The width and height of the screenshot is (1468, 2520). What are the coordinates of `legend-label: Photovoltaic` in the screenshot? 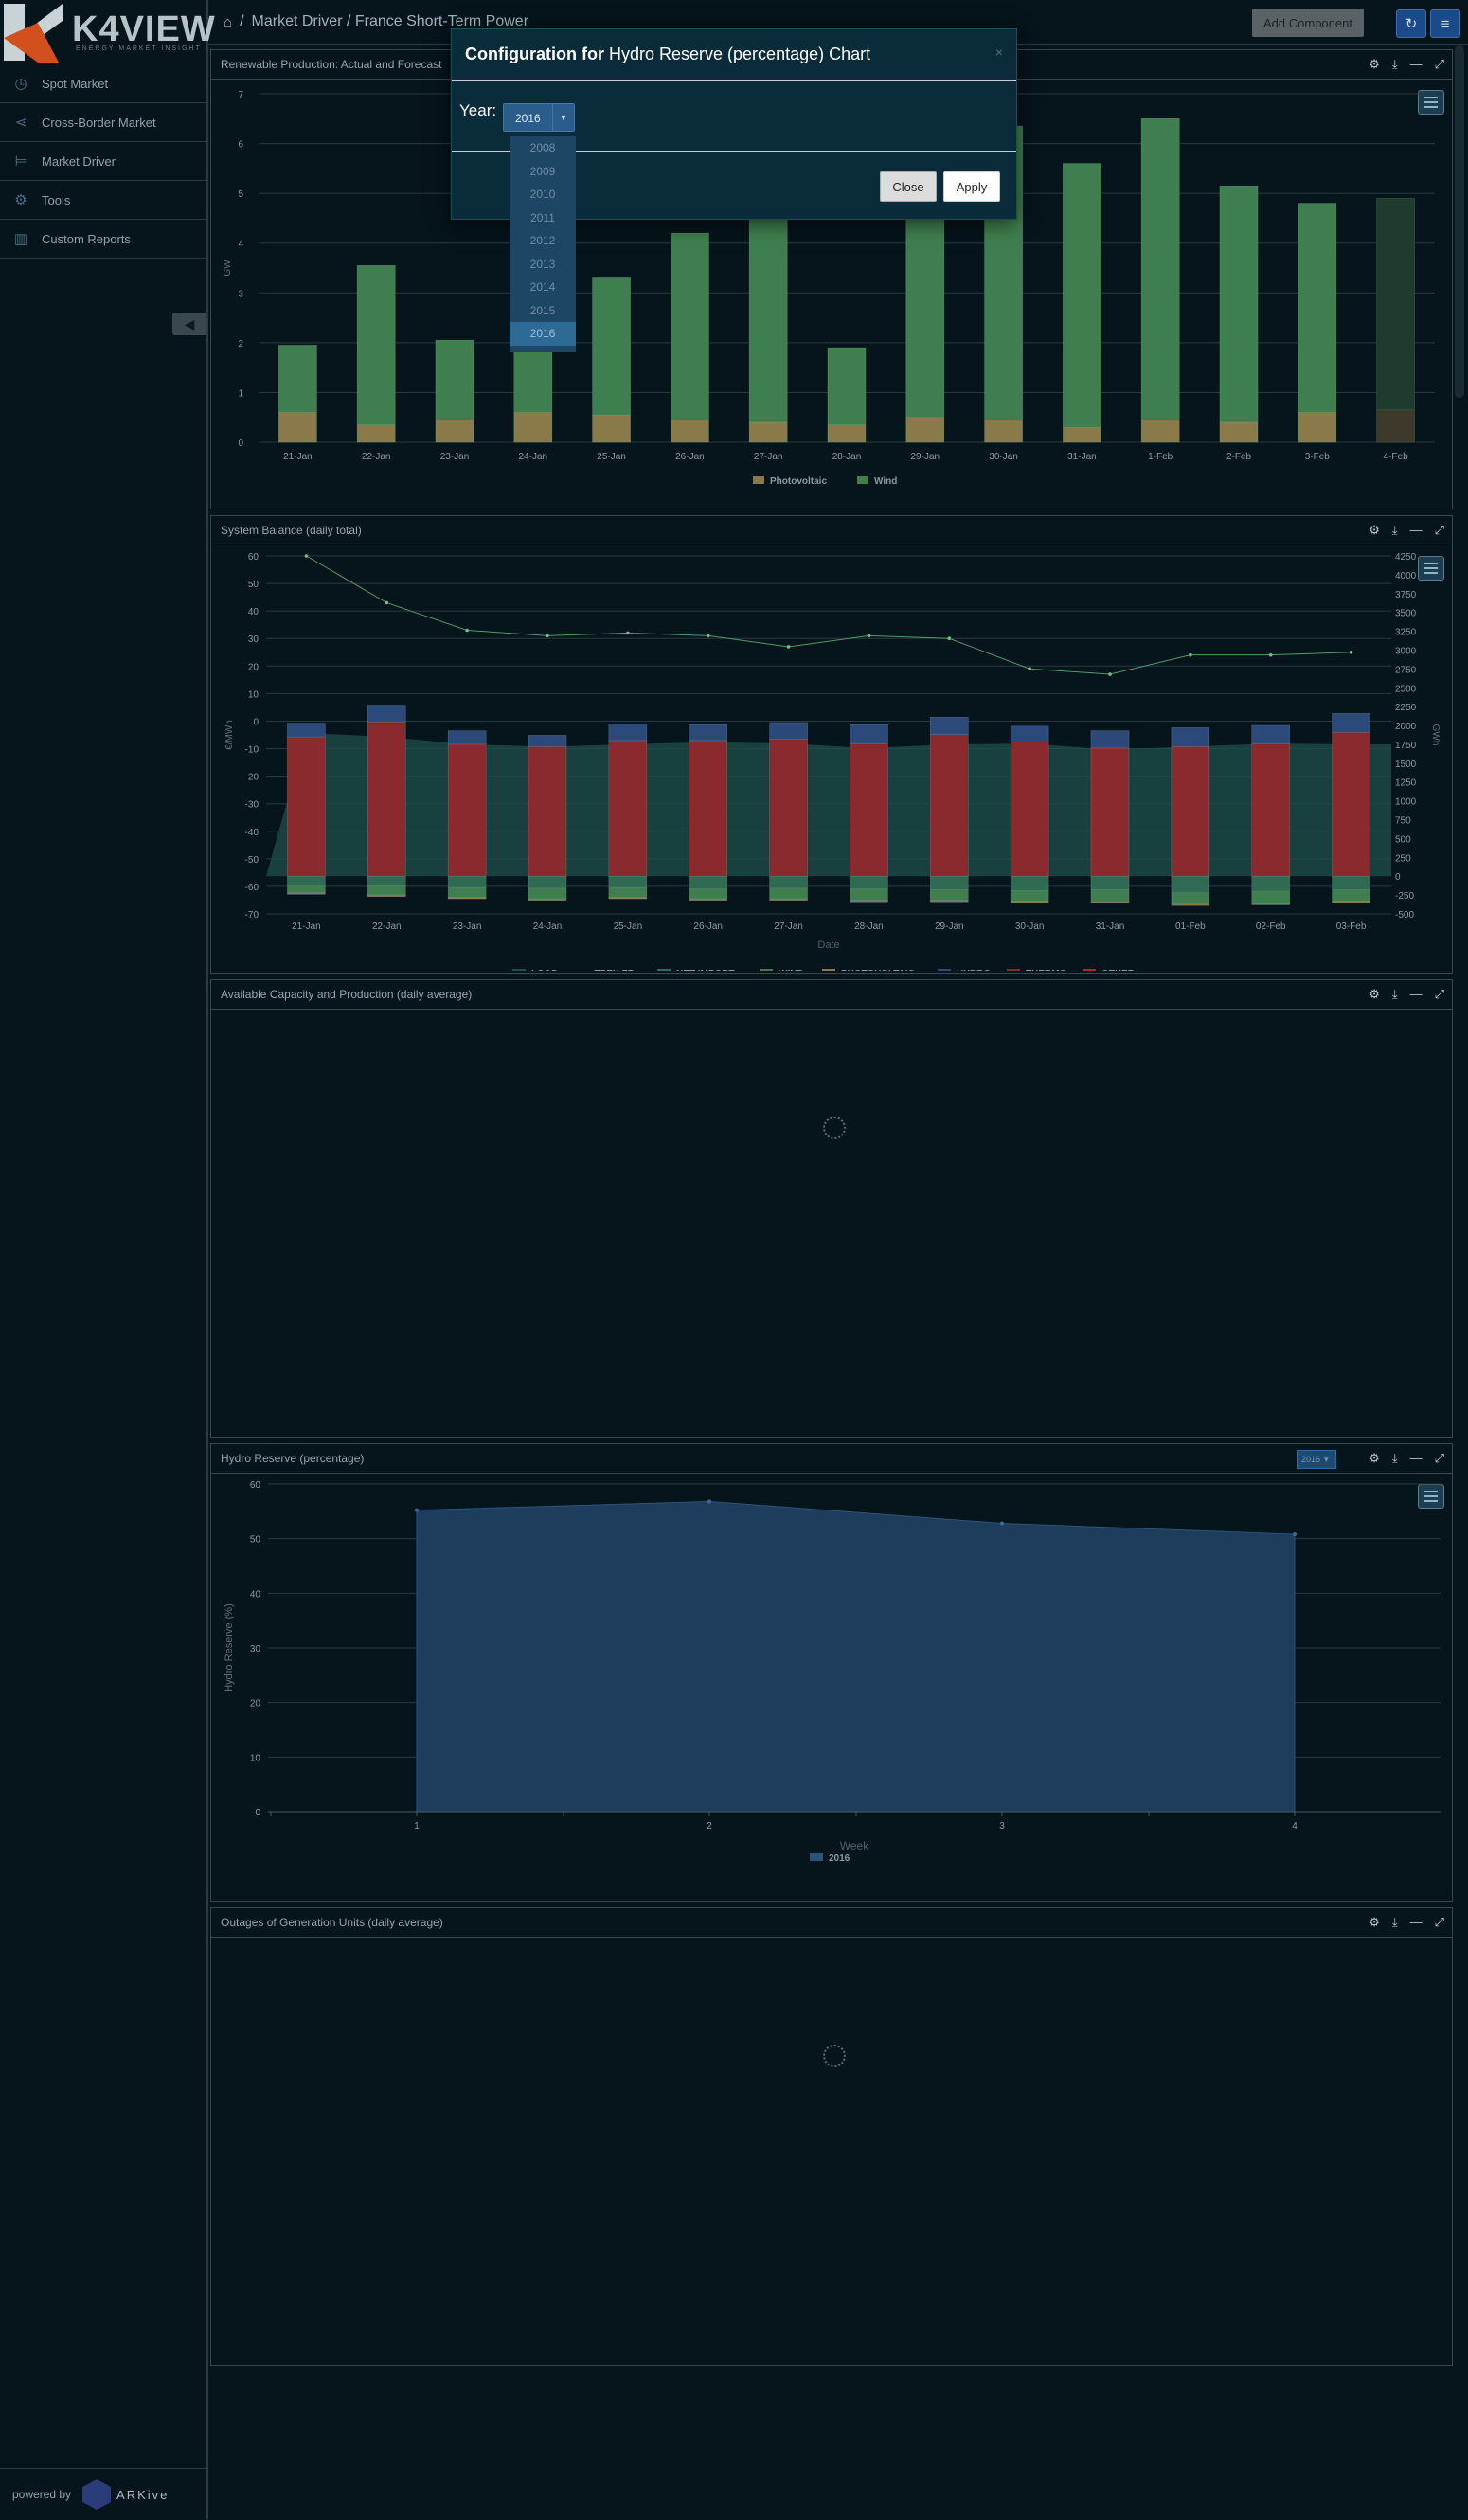 It's located at (799, 481).